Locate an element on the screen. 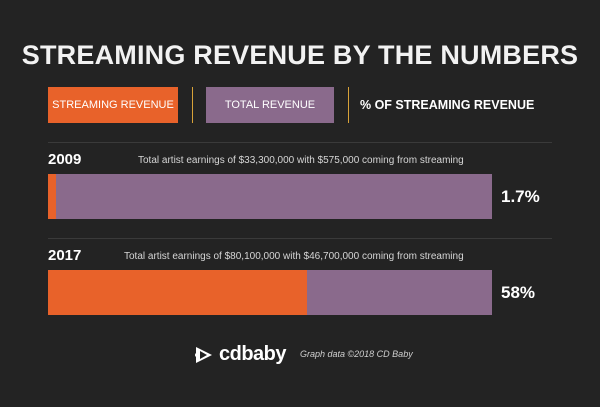 This screenshot has height=407, width=600. bar-total-2017 is located at coordinates (270, 292).